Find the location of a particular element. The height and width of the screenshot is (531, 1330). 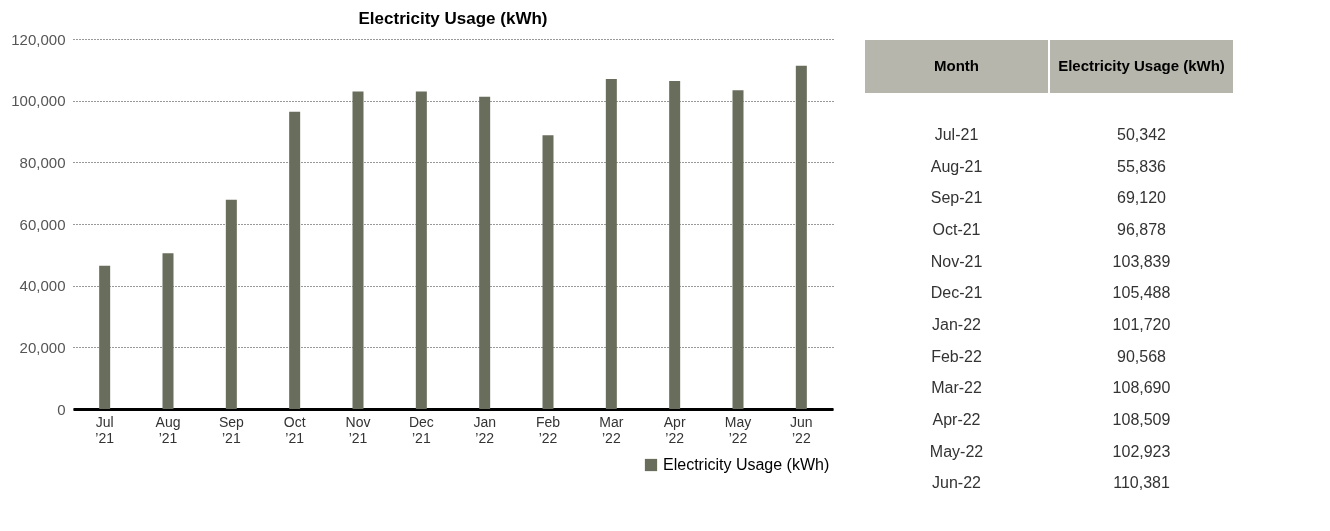

text: Nov-21 is located at coordinates (956, 261).